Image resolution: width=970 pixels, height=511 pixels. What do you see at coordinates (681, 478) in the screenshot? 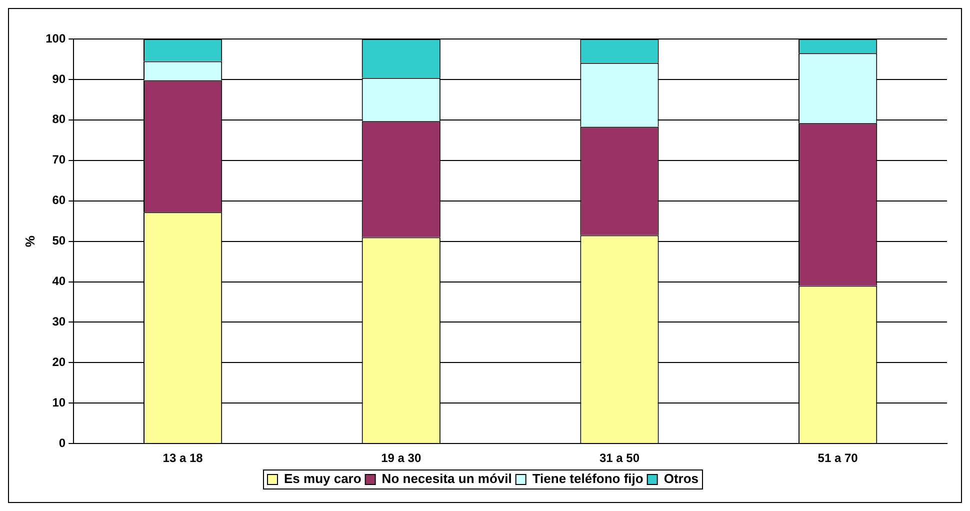
I see `legend-label: Otros` at bounding box center [681, 478].